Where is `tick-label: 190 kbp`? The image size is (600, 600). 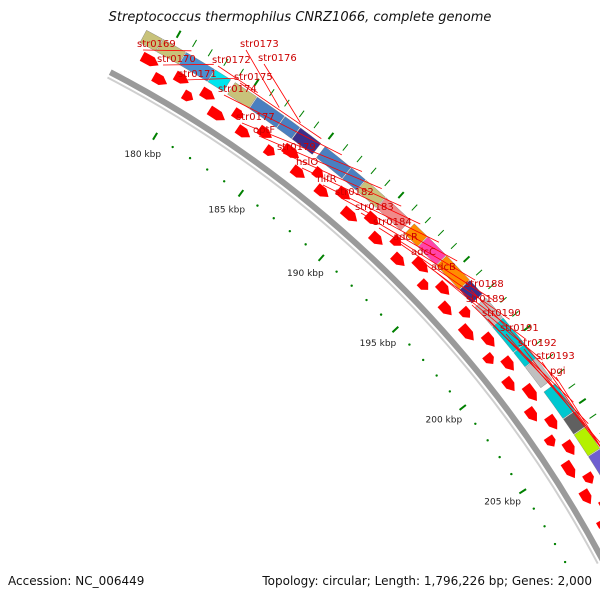
tick-label: 190 kbp is located at coordinates (305, 274).